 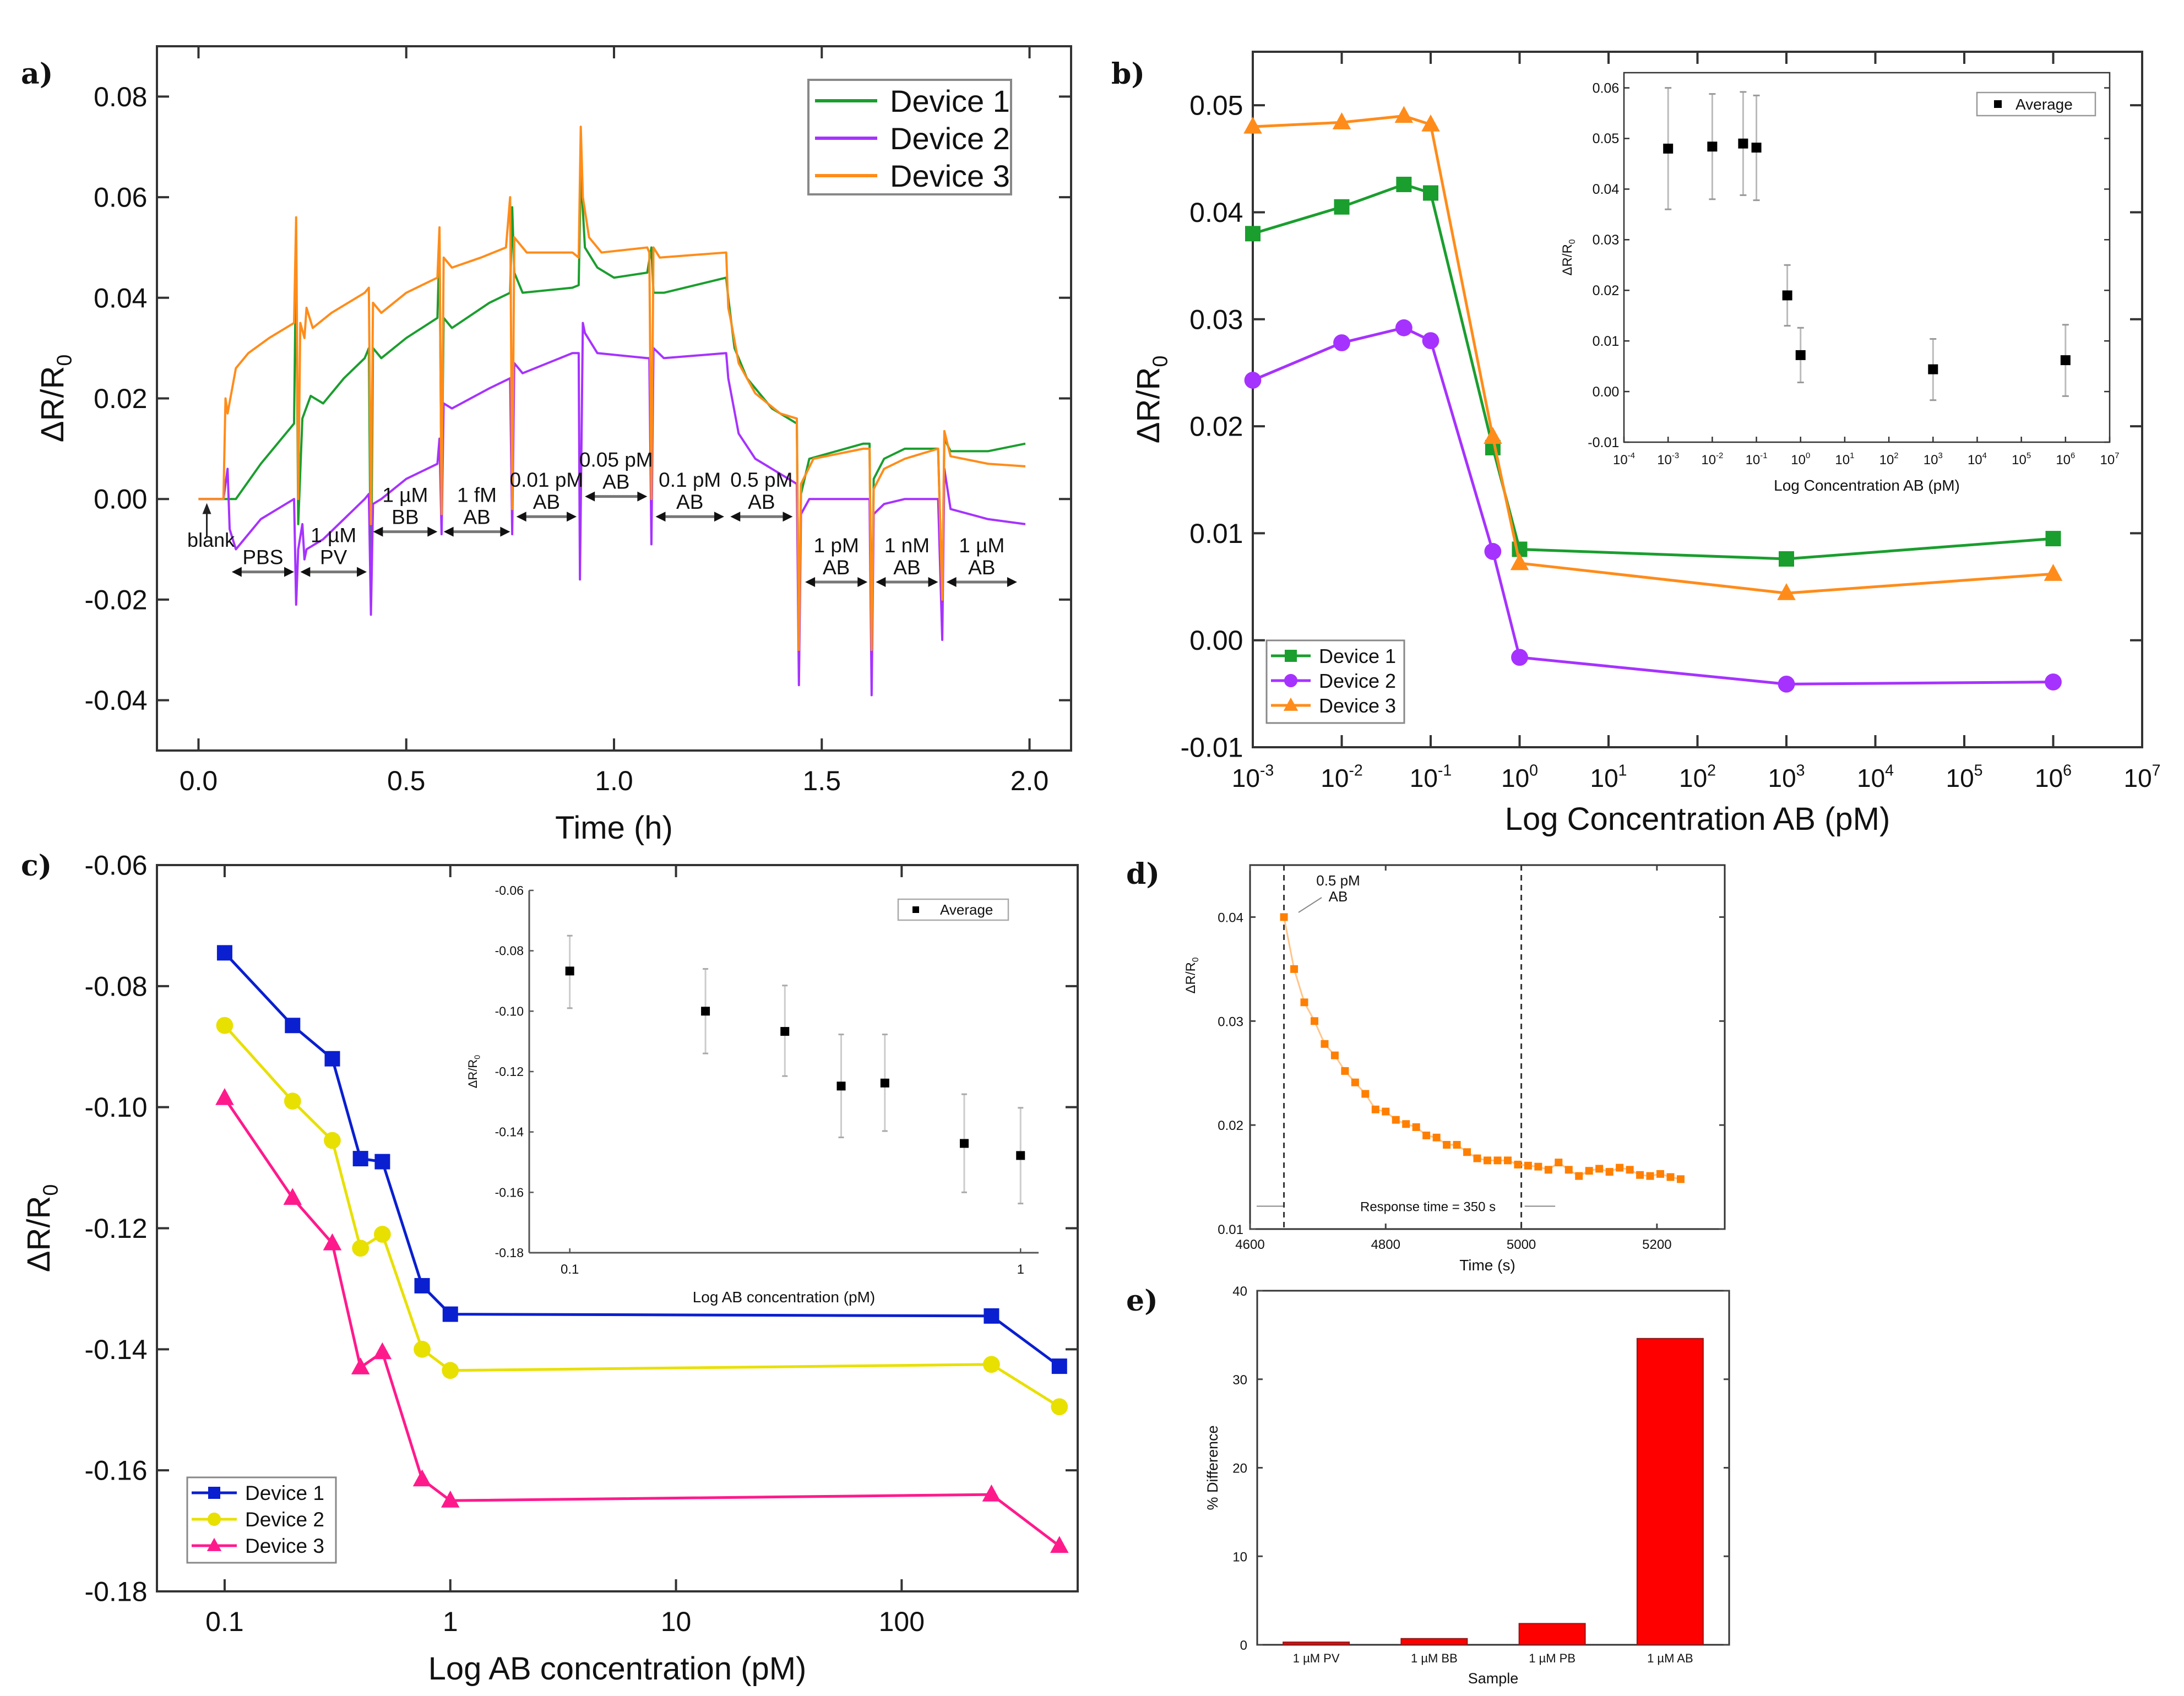 I want to click on y-tick-label: 40, so click(x=1239, y=1291).